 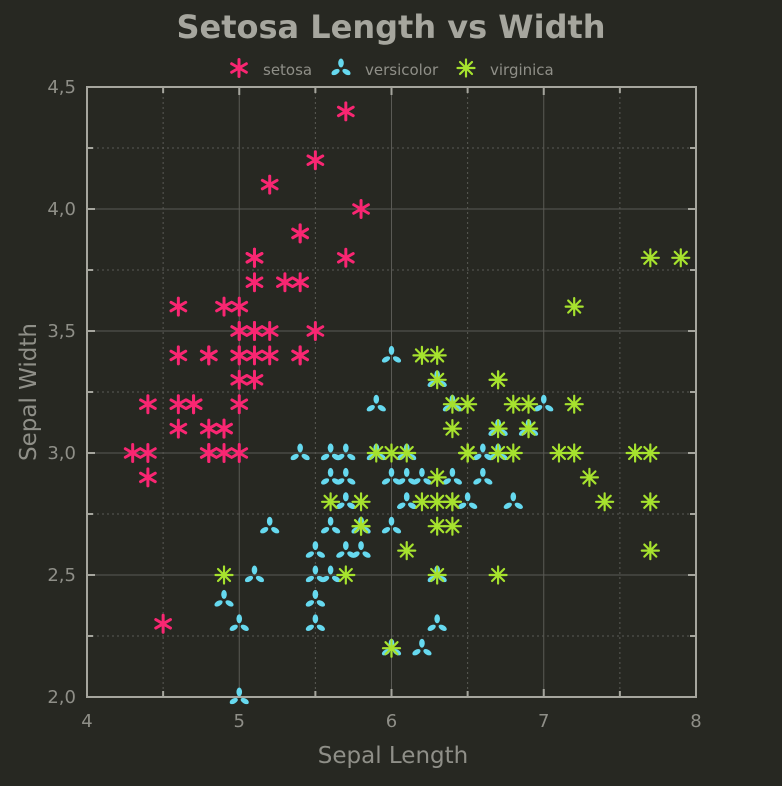 What do you see at coordinates (341, 67) in the screenshot?
I see `versicolor-legend-marker` at bounding box center [341, 67].